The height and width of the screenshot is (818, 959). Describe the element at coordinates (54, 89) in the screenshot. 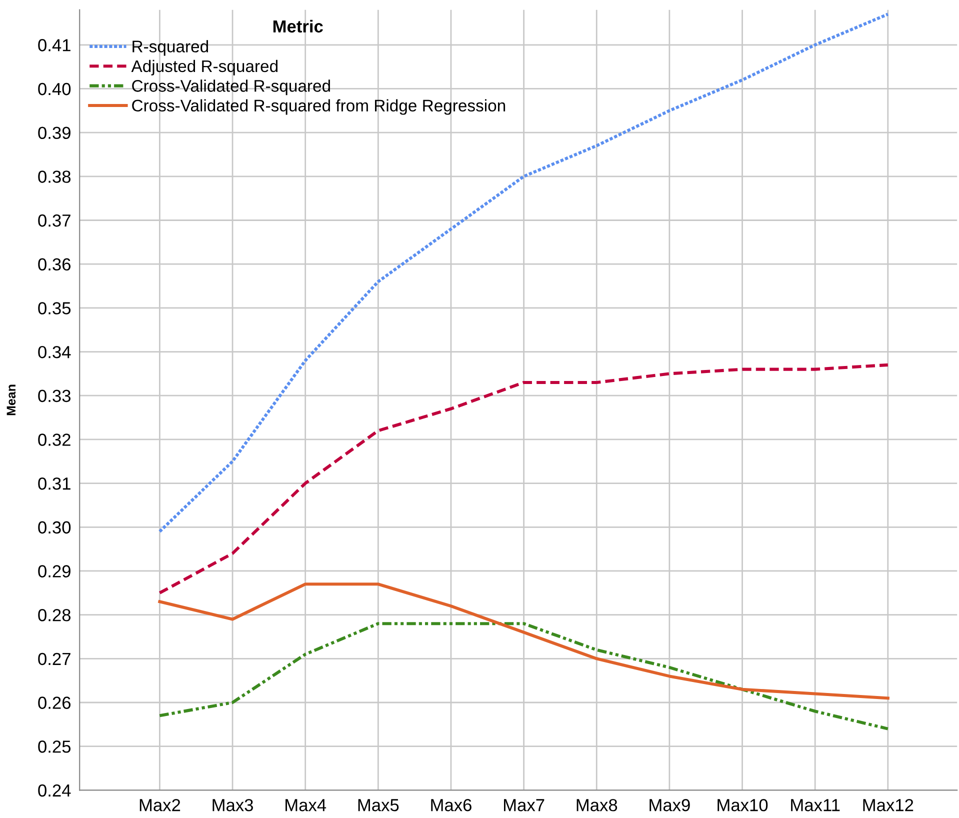

I see `y-tick-label: 0.40` at that location.